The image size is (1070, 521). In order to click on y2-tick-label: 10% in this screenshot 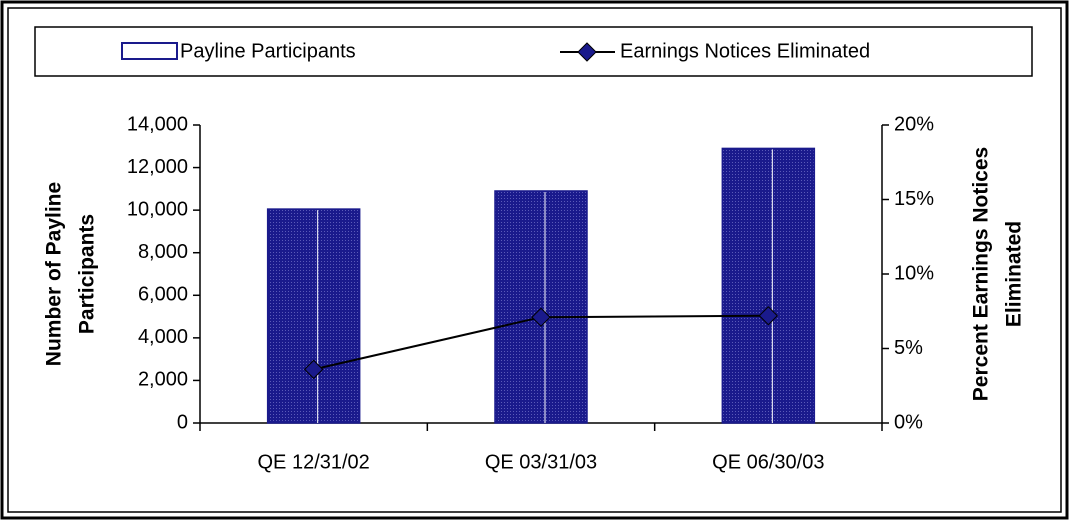, I will do `click(914, 273)`.